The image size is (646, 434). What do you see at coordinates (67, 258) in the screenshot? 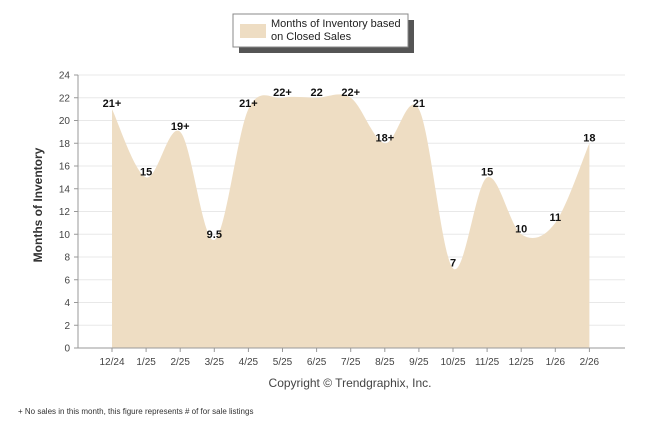
I see `y-tick-label: 8` at bounding box center [67, 258].